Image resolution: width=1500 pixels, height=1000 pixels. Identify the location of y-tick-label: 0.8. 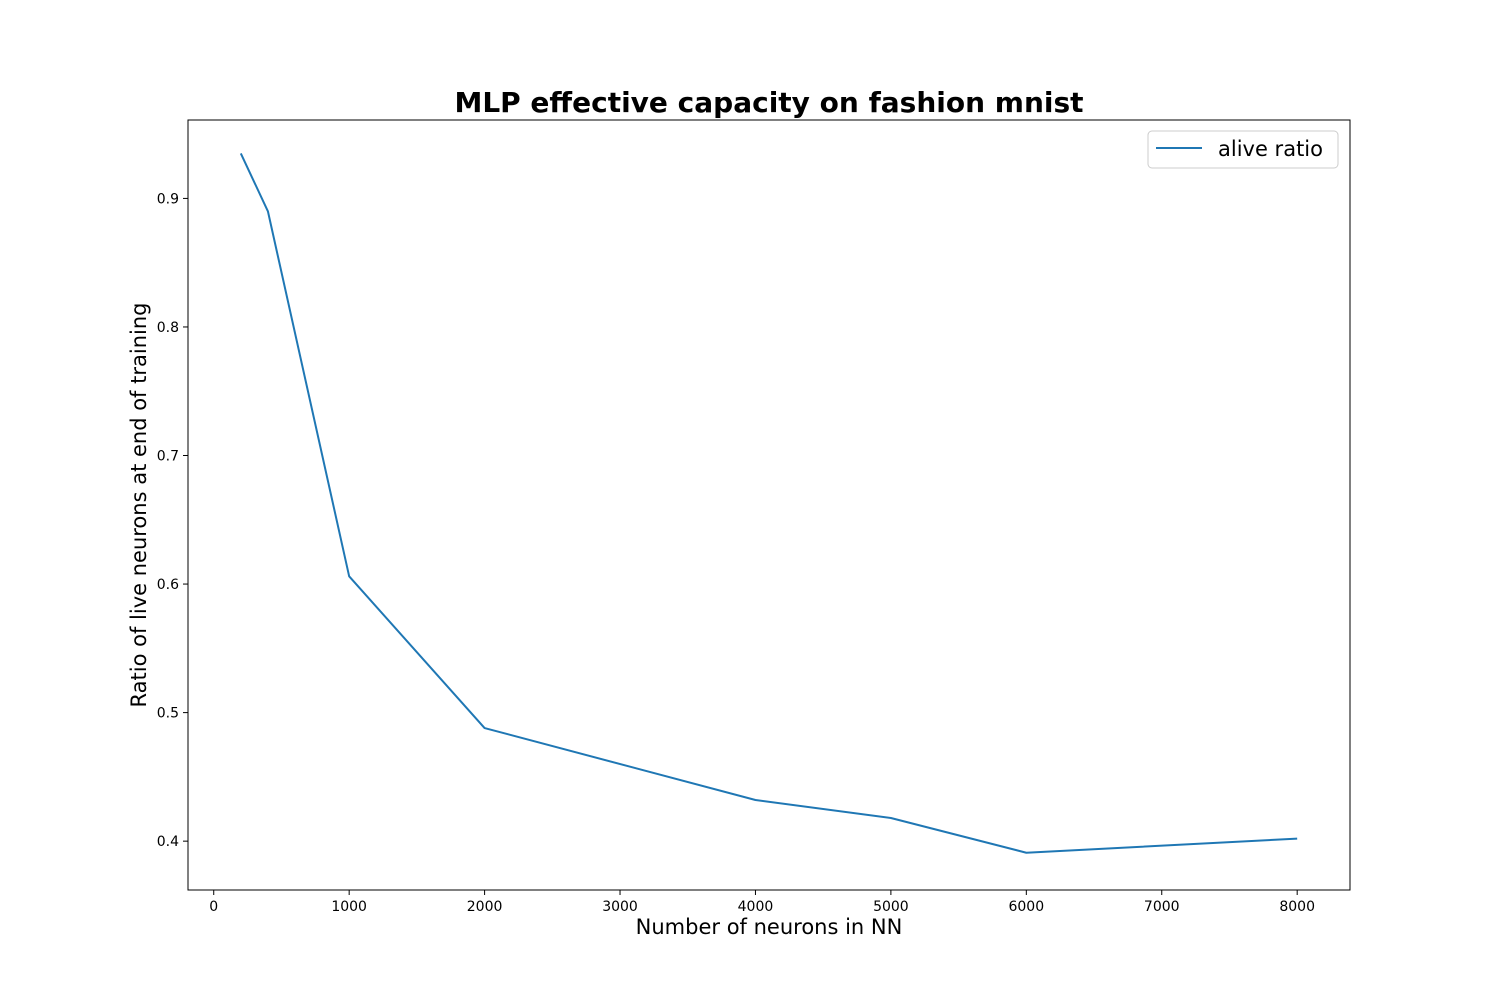
(168, 328).